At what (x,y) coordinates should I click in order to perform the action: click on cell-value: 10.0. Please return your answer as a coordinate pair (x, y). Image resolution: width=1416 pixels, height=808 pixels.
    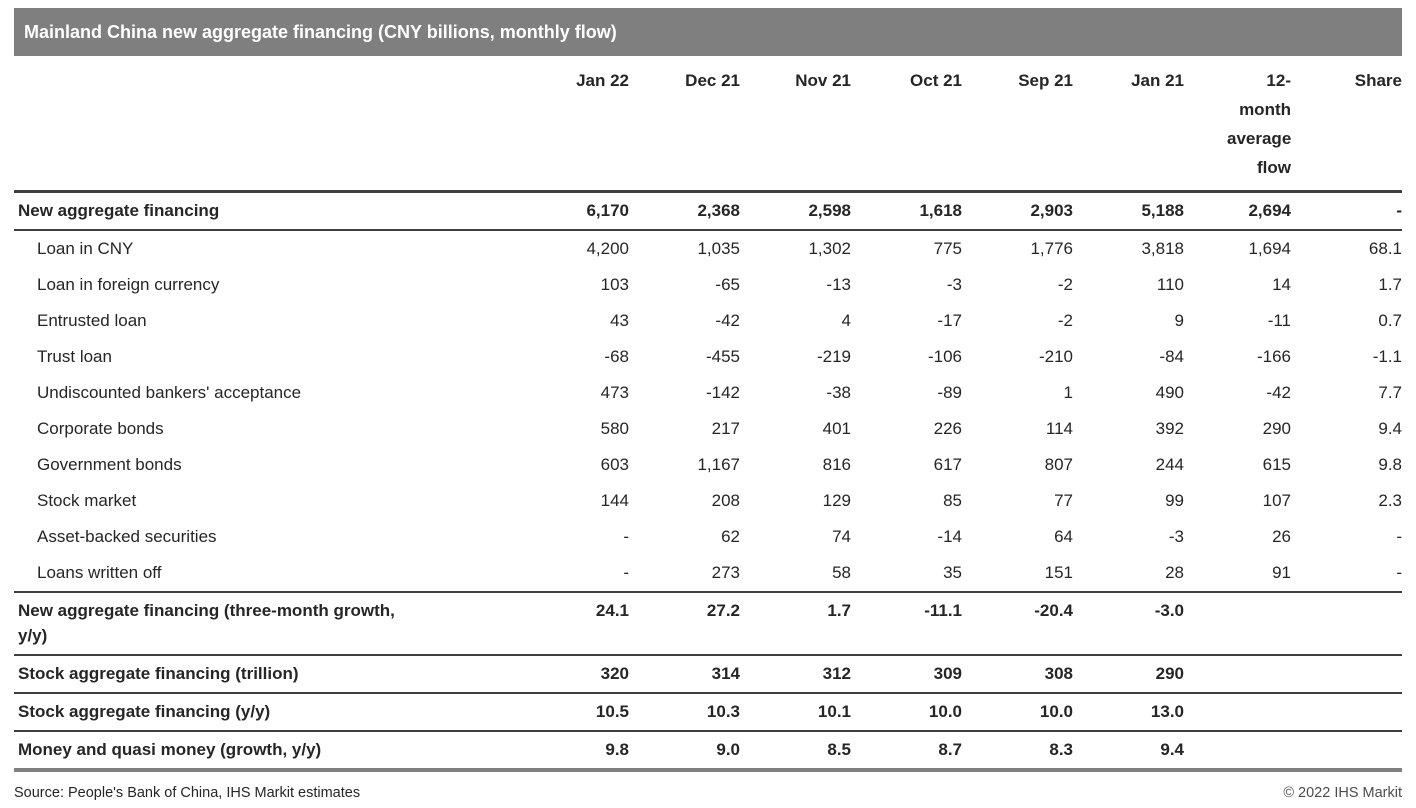
    Looking at the image, I should click on (1056, 711).